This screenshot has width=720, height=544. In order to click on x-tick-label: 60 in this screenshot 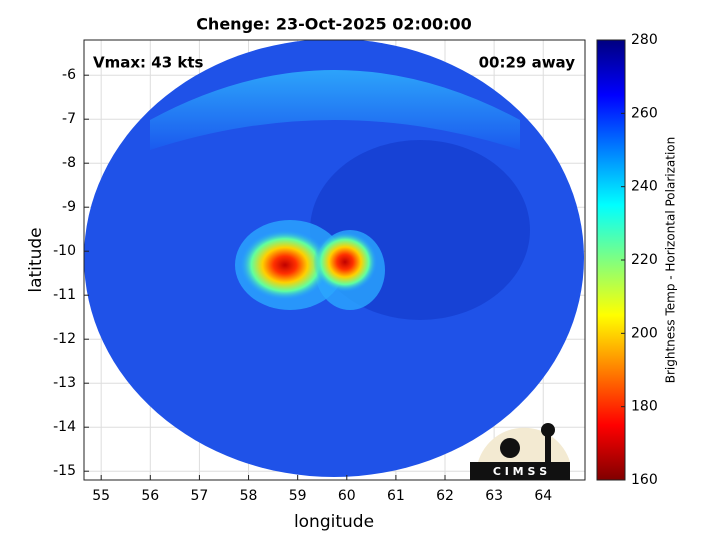, I will do `click(347, 496)`.